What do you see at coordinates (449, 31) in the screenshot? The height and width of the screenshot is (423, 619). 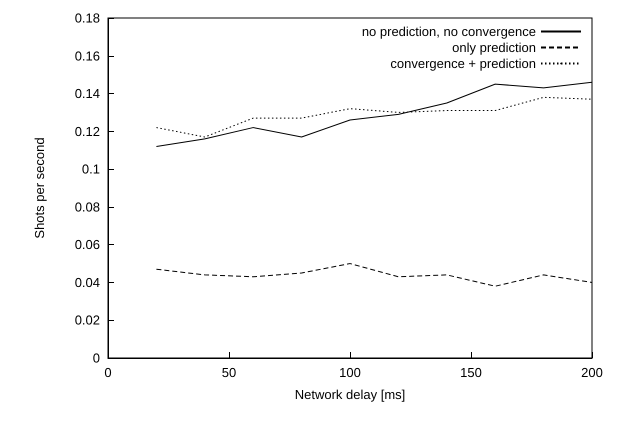 I see `legend-label: no prediction, no convergence` at bounding box center [449, 31].